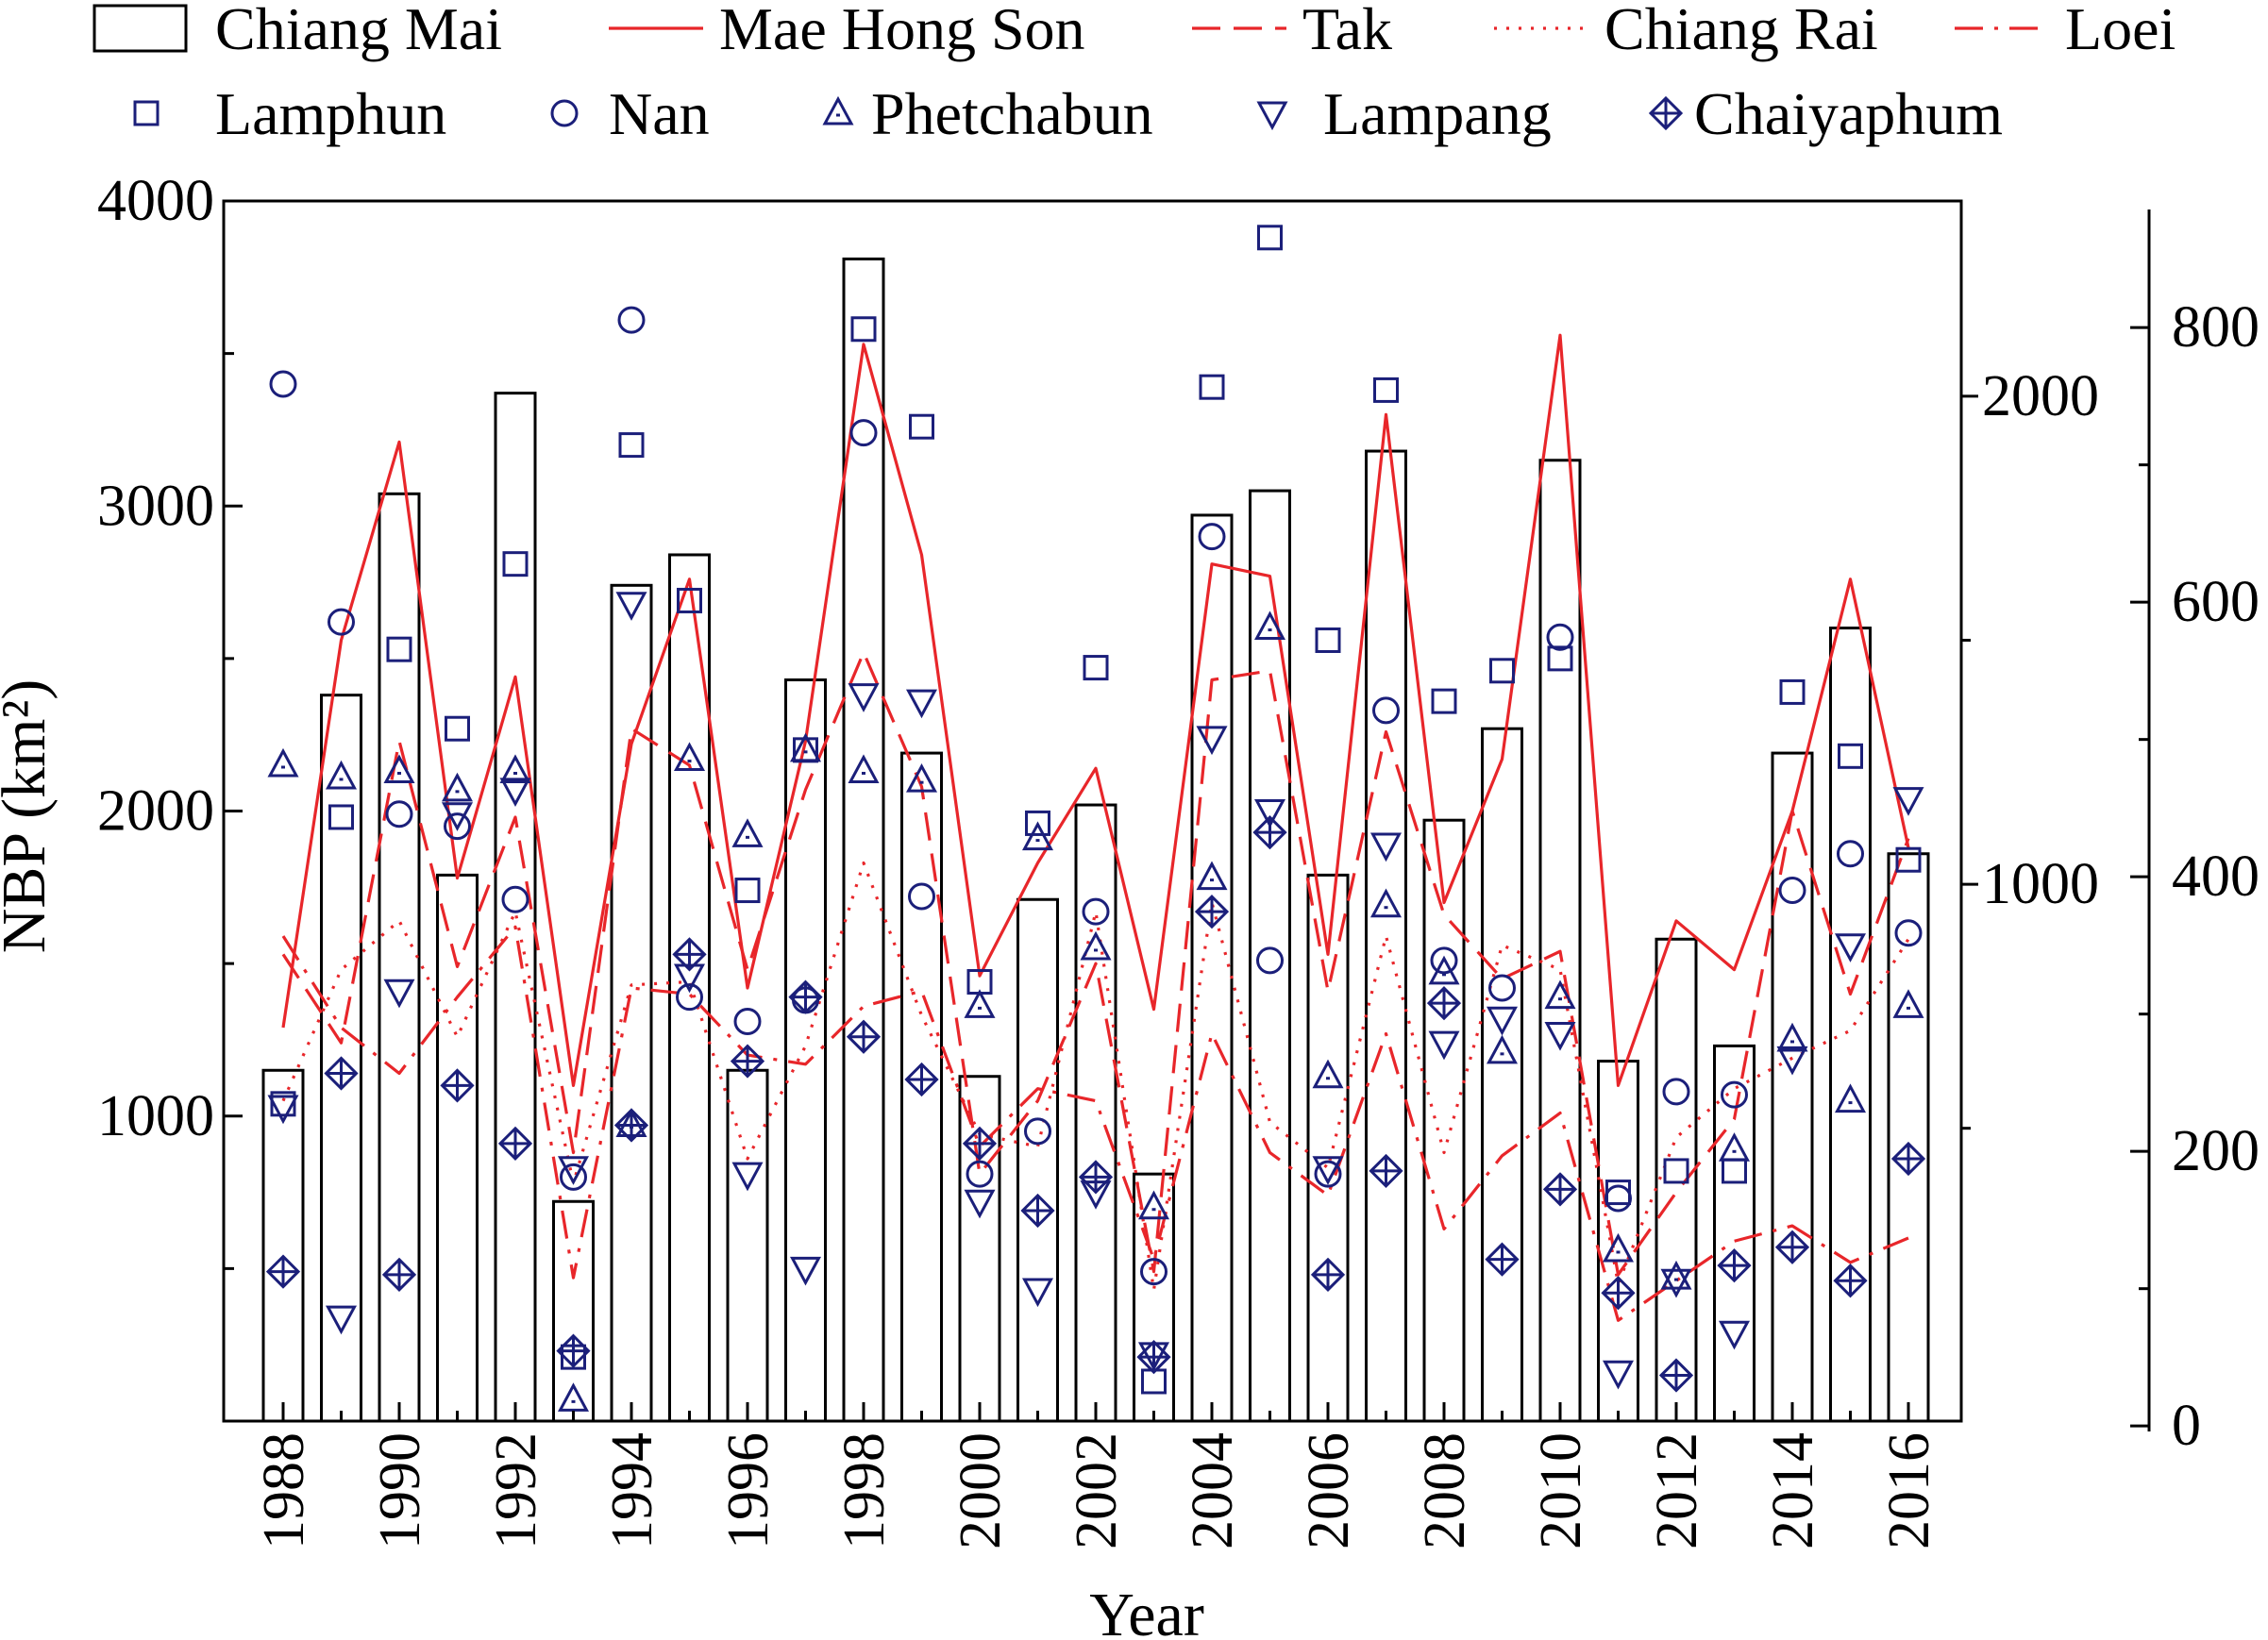  Describe the element at coordinates (1444, 961) in the screenshot. I see `point-nan-2008` at that location.